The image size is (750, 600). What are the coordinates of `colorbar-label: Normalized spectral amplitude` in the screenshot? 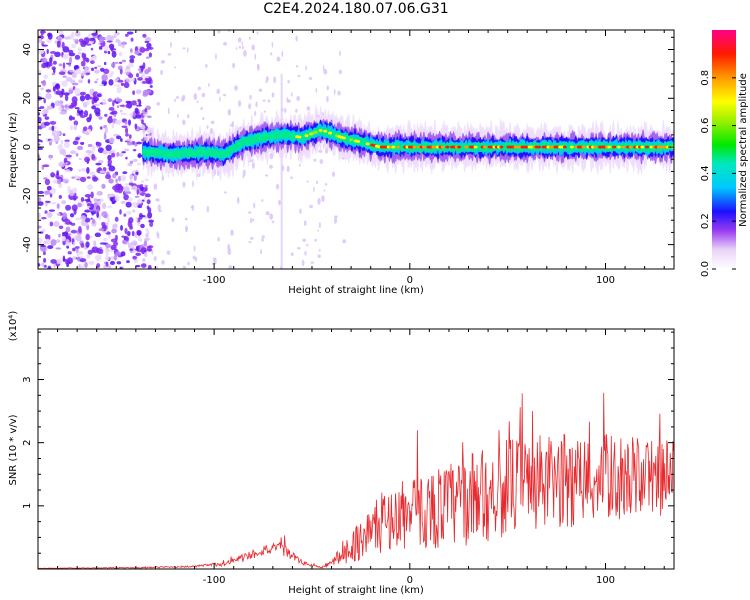 It's located at (743, 150).